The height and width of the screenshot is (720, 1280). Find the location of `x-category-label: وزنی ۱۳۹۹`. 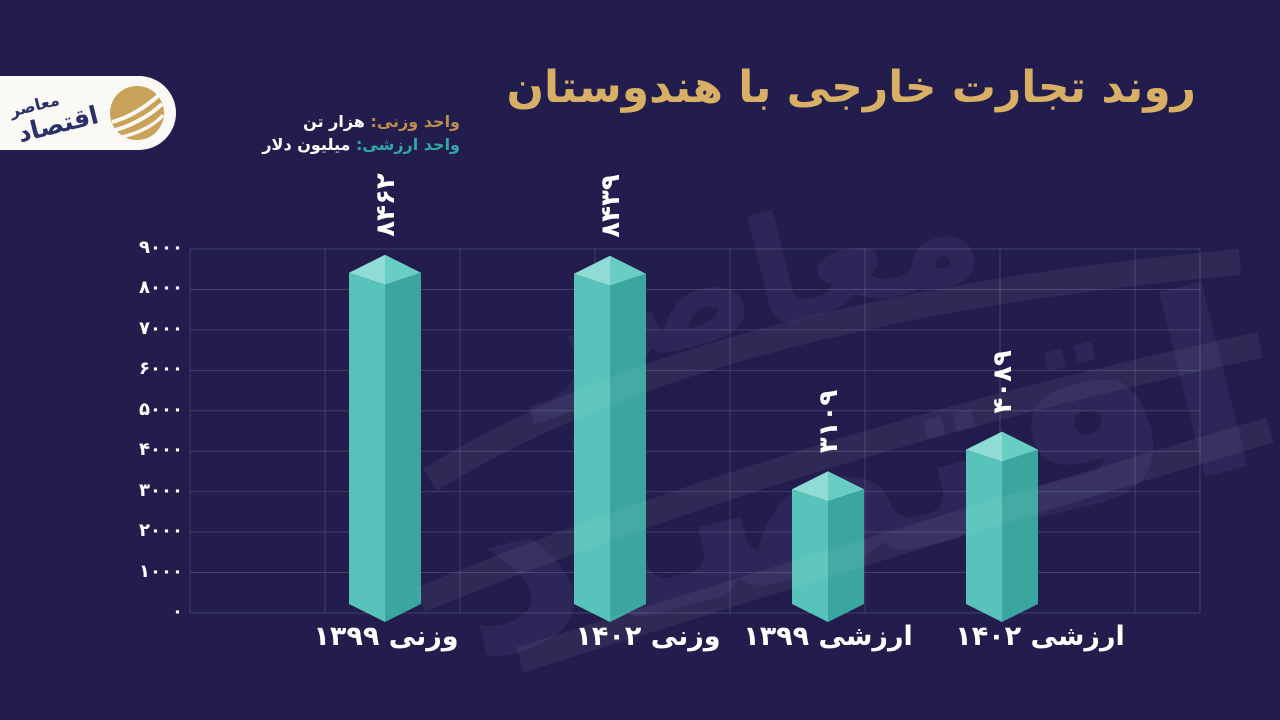

x-category-label: وزنی ۱۳۹۹ is located at coordinates (386, 636).